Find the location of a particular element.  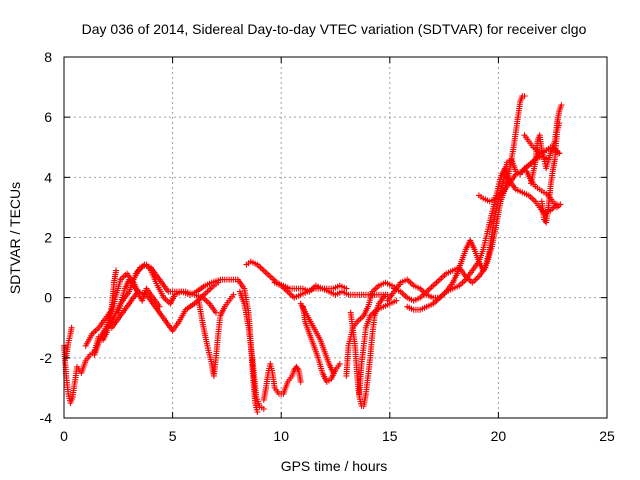

y-axis-label: SDTVAR / TECUs is located at coordinates (15, 238).